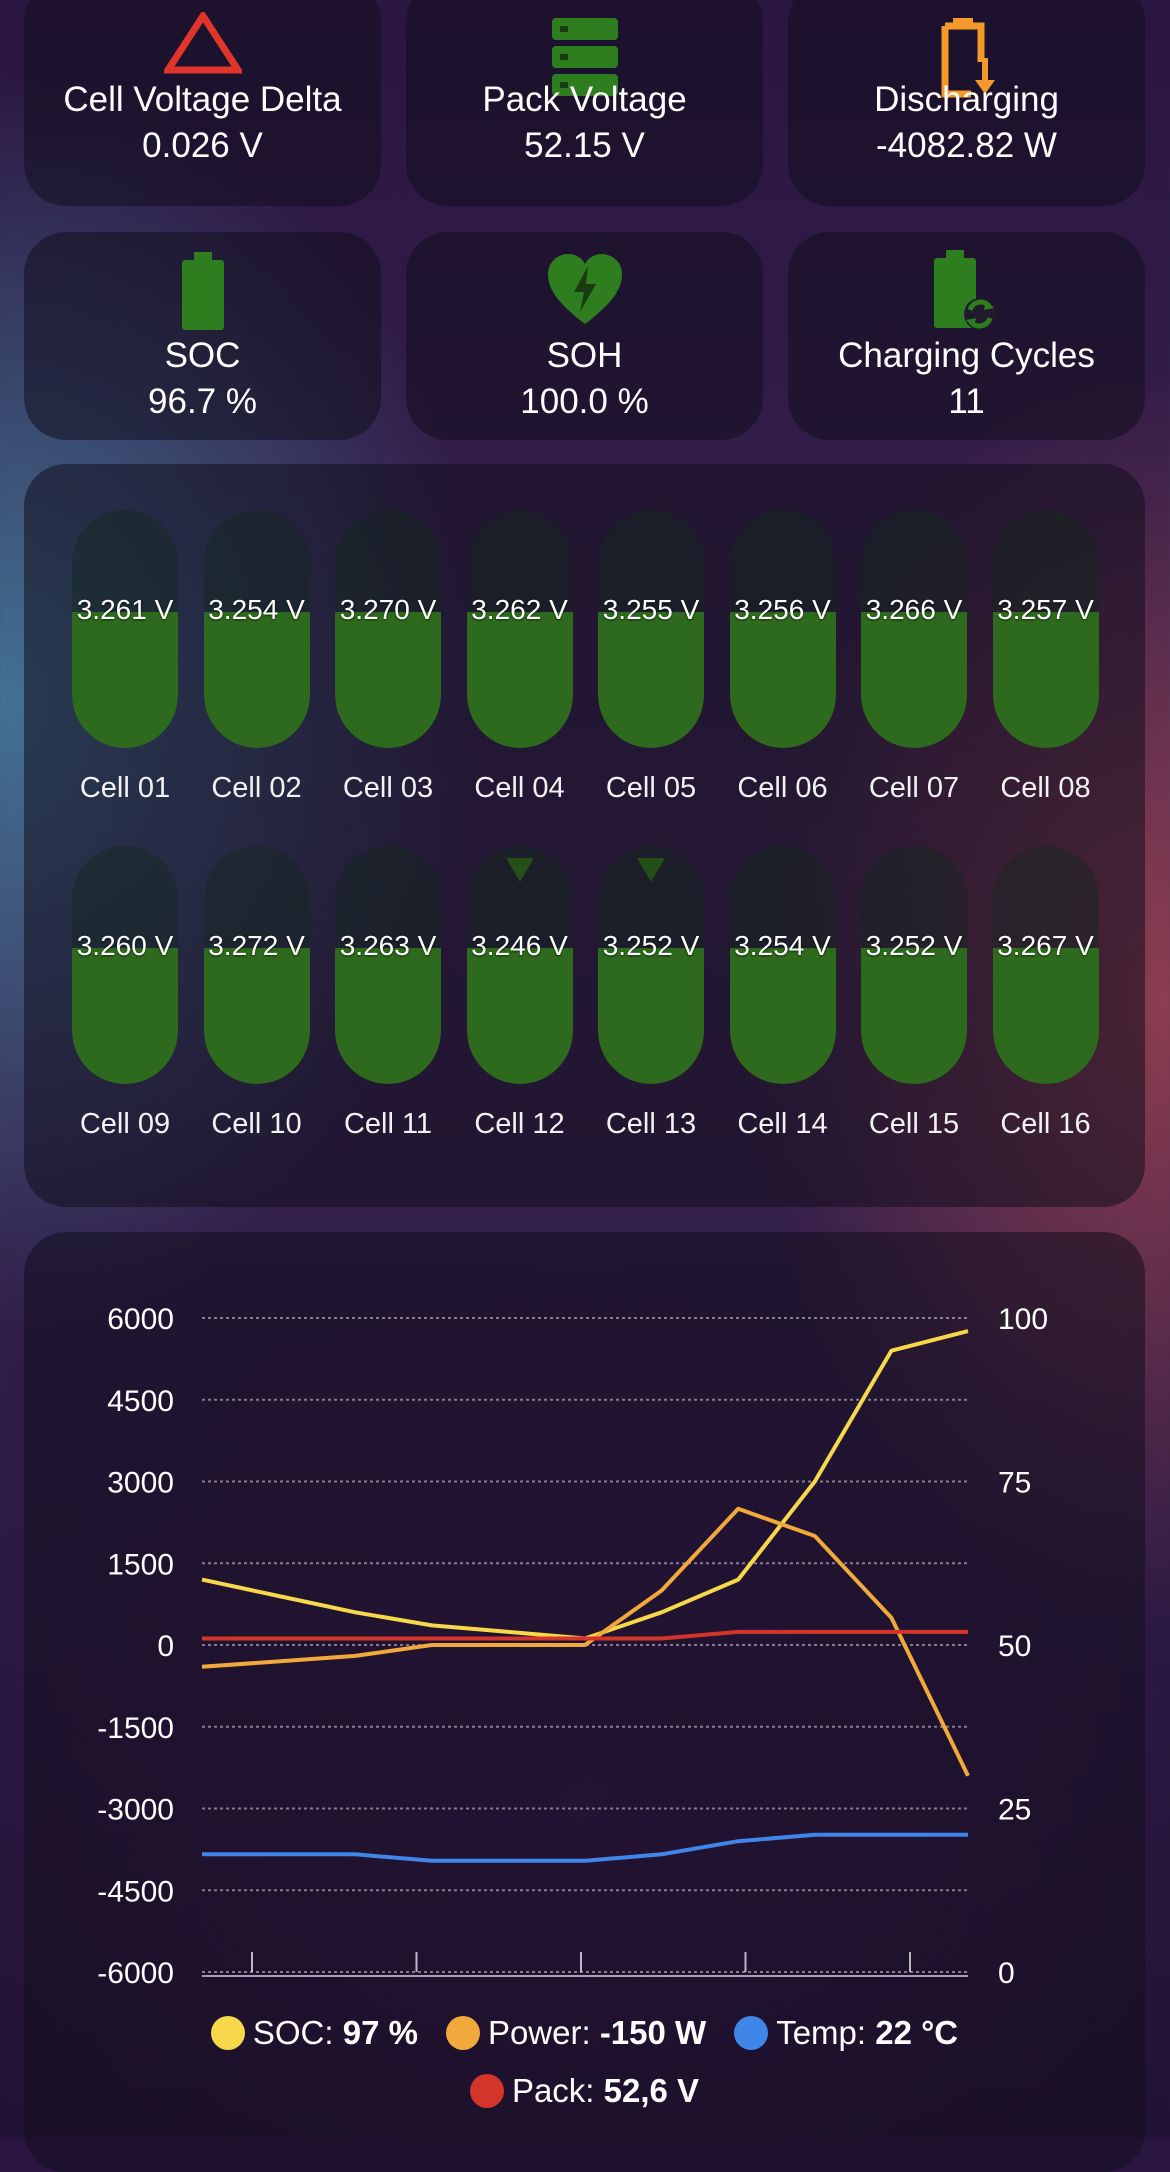  Describe the element at coordinates (135, 1728) in the screenshot. I see `left-tick-label: -1500` at that location.